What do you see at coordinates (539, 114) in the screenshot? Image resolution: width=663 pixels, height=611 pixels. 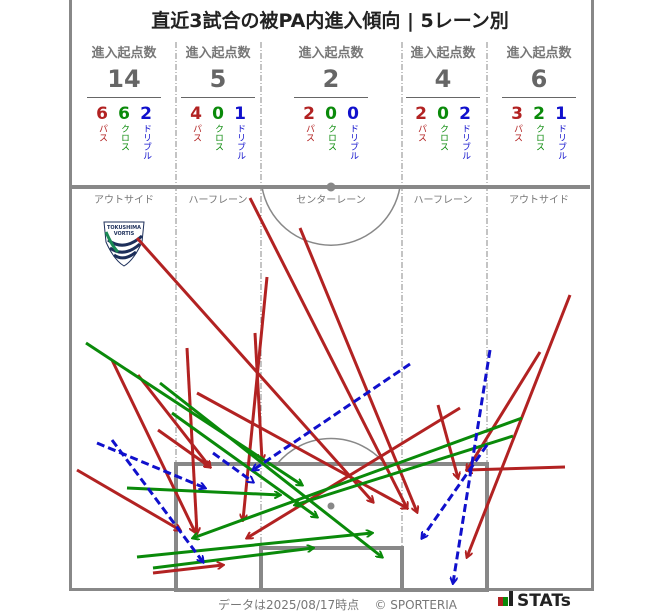 I see `cross-count: 2` at bounding box center [539, 114].